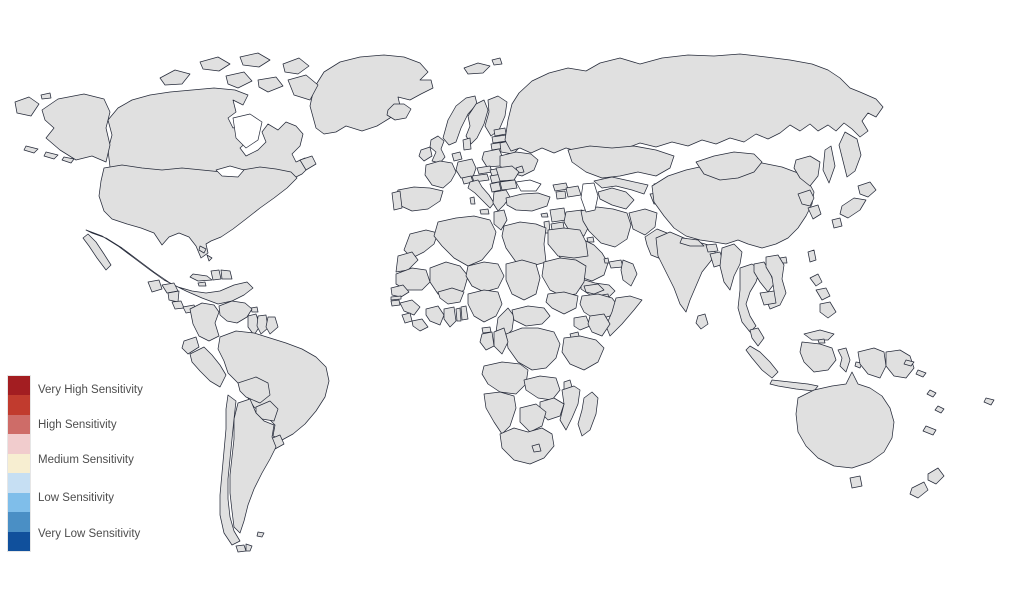 The width and height of the screenshot is (1010, 600). What do you see at coordinates (533, 349) in the screenshot?
I see `country-dr-congo` at bounding box center [533, 349].